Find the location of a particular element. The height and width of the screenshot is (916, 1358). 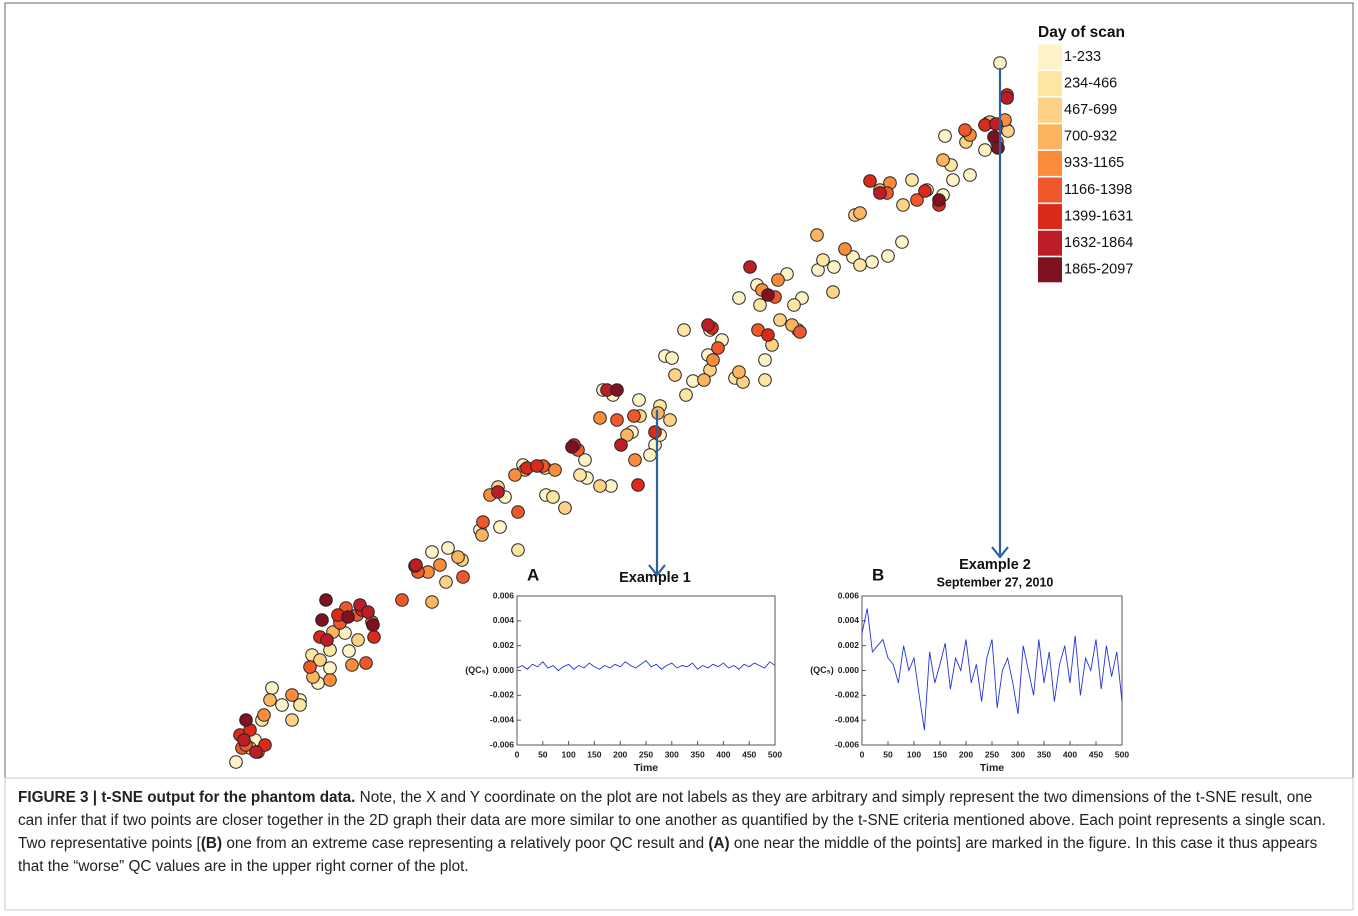

y-tick-label: -0.006 is located at coordinates (502, 744).